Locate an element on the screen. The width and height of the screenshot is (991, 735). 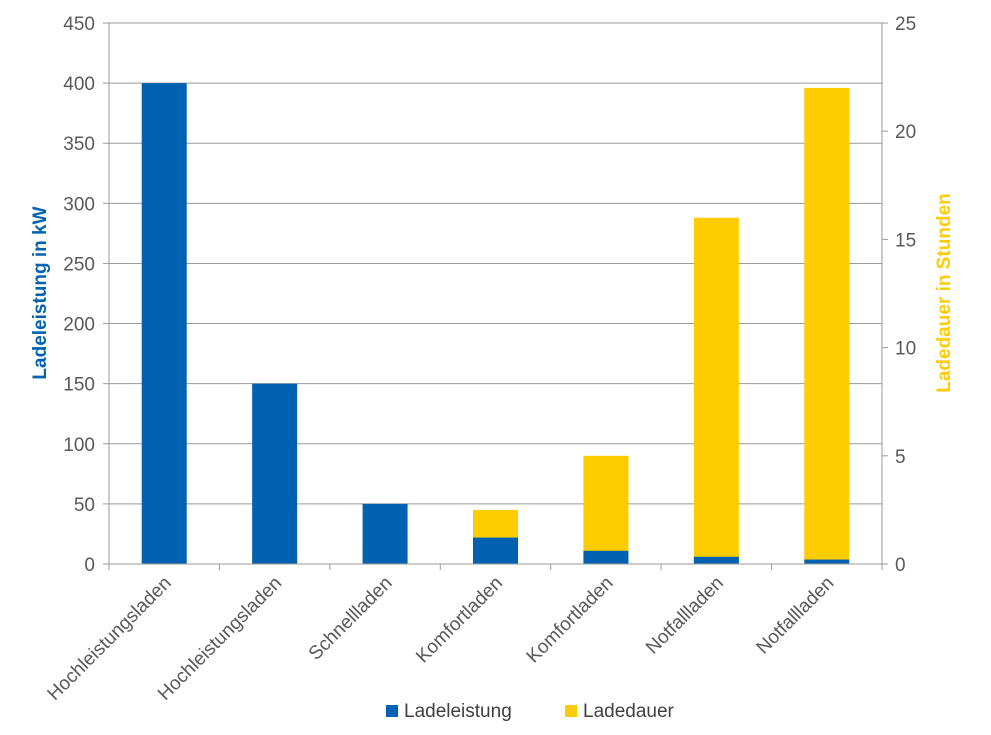
right-tick-label: 10 is located at coordinates (905, 349).